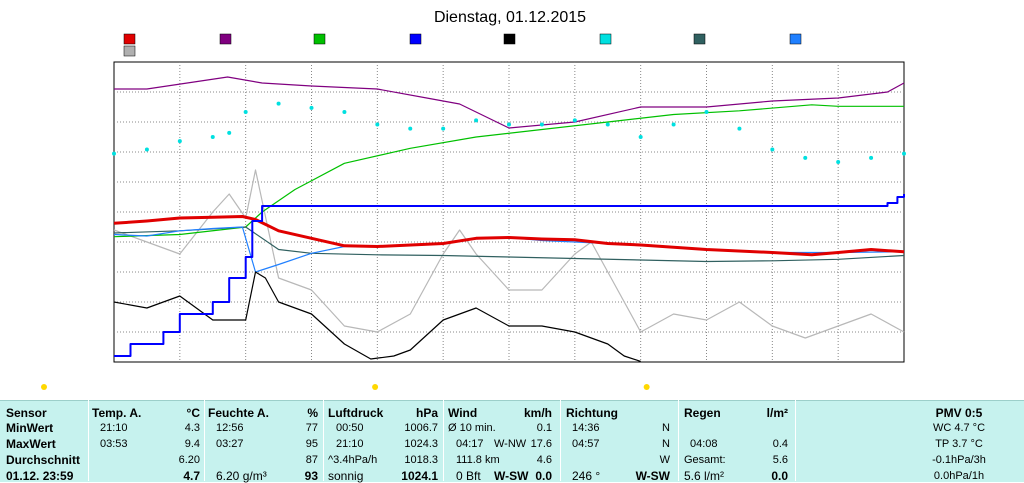 Image resolution: width=1024 pixels, height=483 pixels. What do you see at coordinates (311, 444) in the screenshot?
I see `hum-max-value: 95` at bounding box center [311, 444].